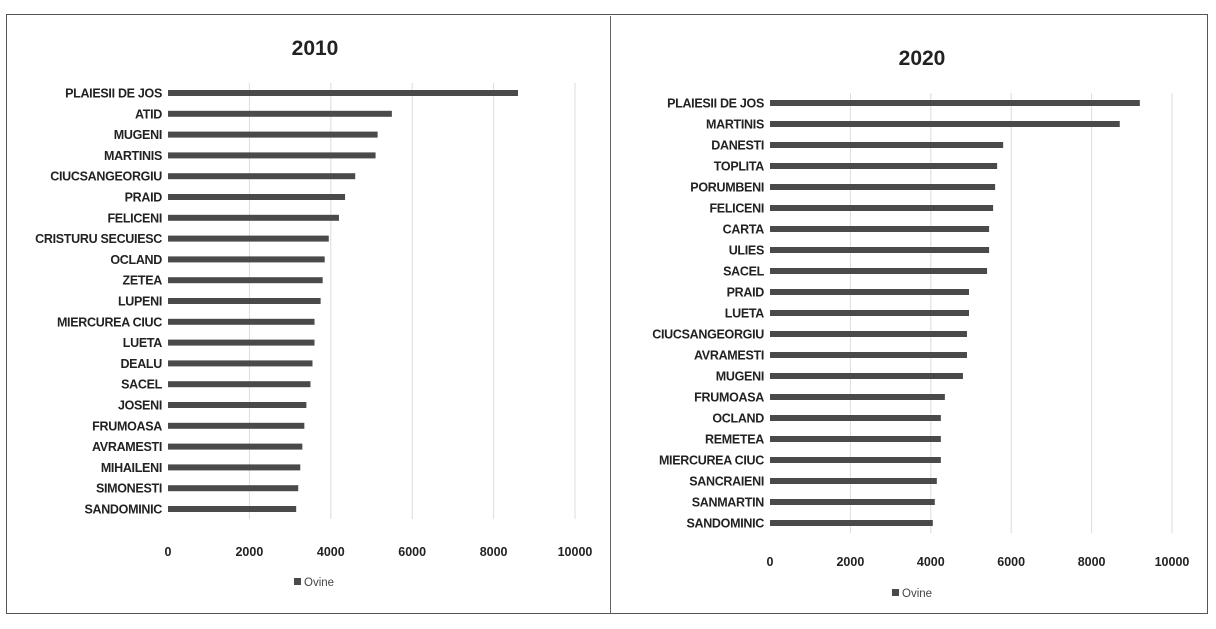 The width and height of the screenshot is (1216, 629). Describe the element at coordinates (98, 239) in the screenshot. I see `category-label: CRISTURU SECUIESC` at that location.